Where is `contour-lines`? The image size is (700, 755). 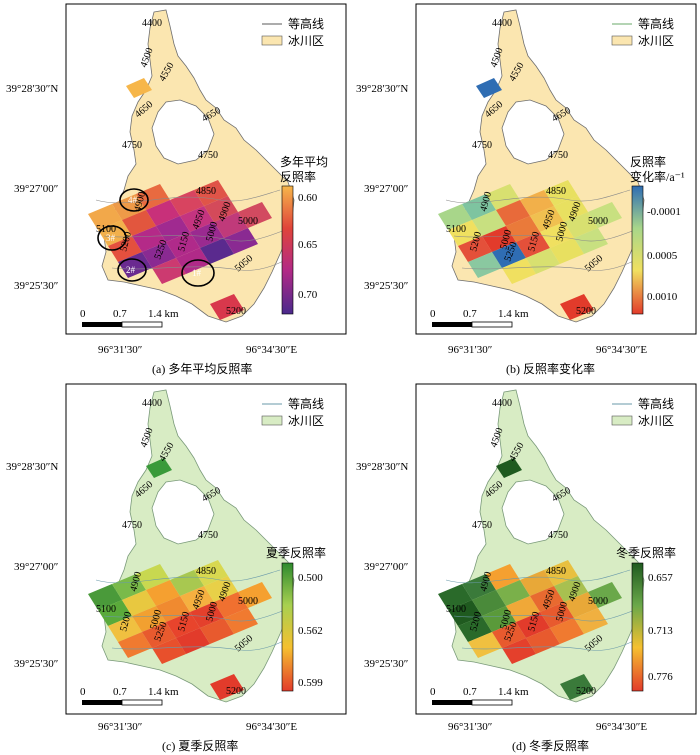 contour-lines is located at coordinates (193, 230).